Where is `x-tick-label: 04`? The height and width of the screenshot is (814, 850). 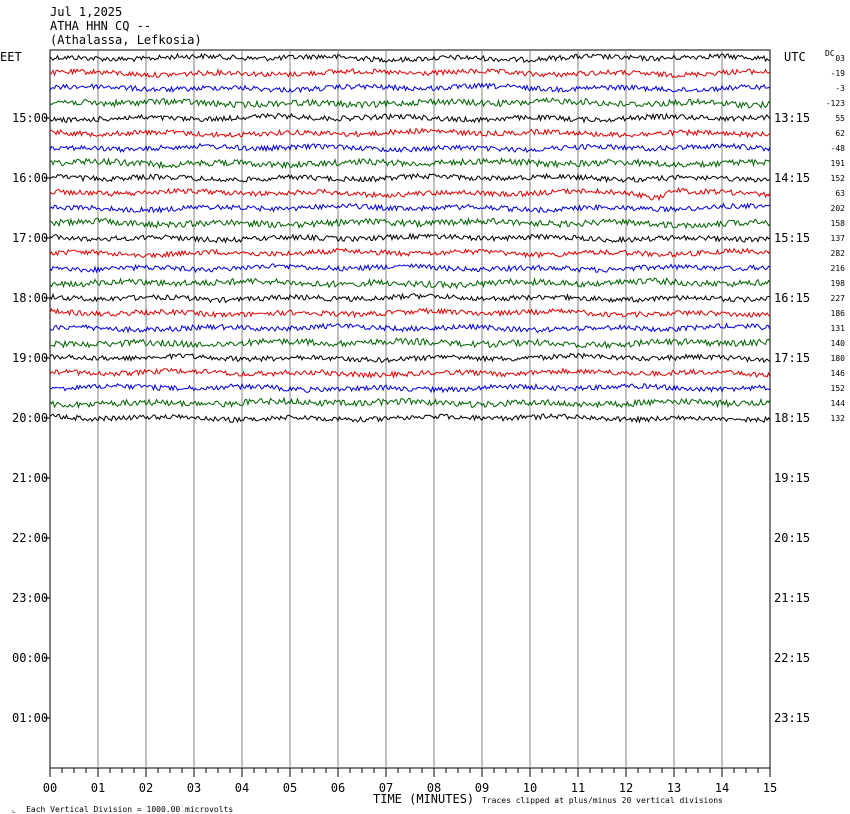
x-tick-label: 04 is located at coordinates (242, 788).